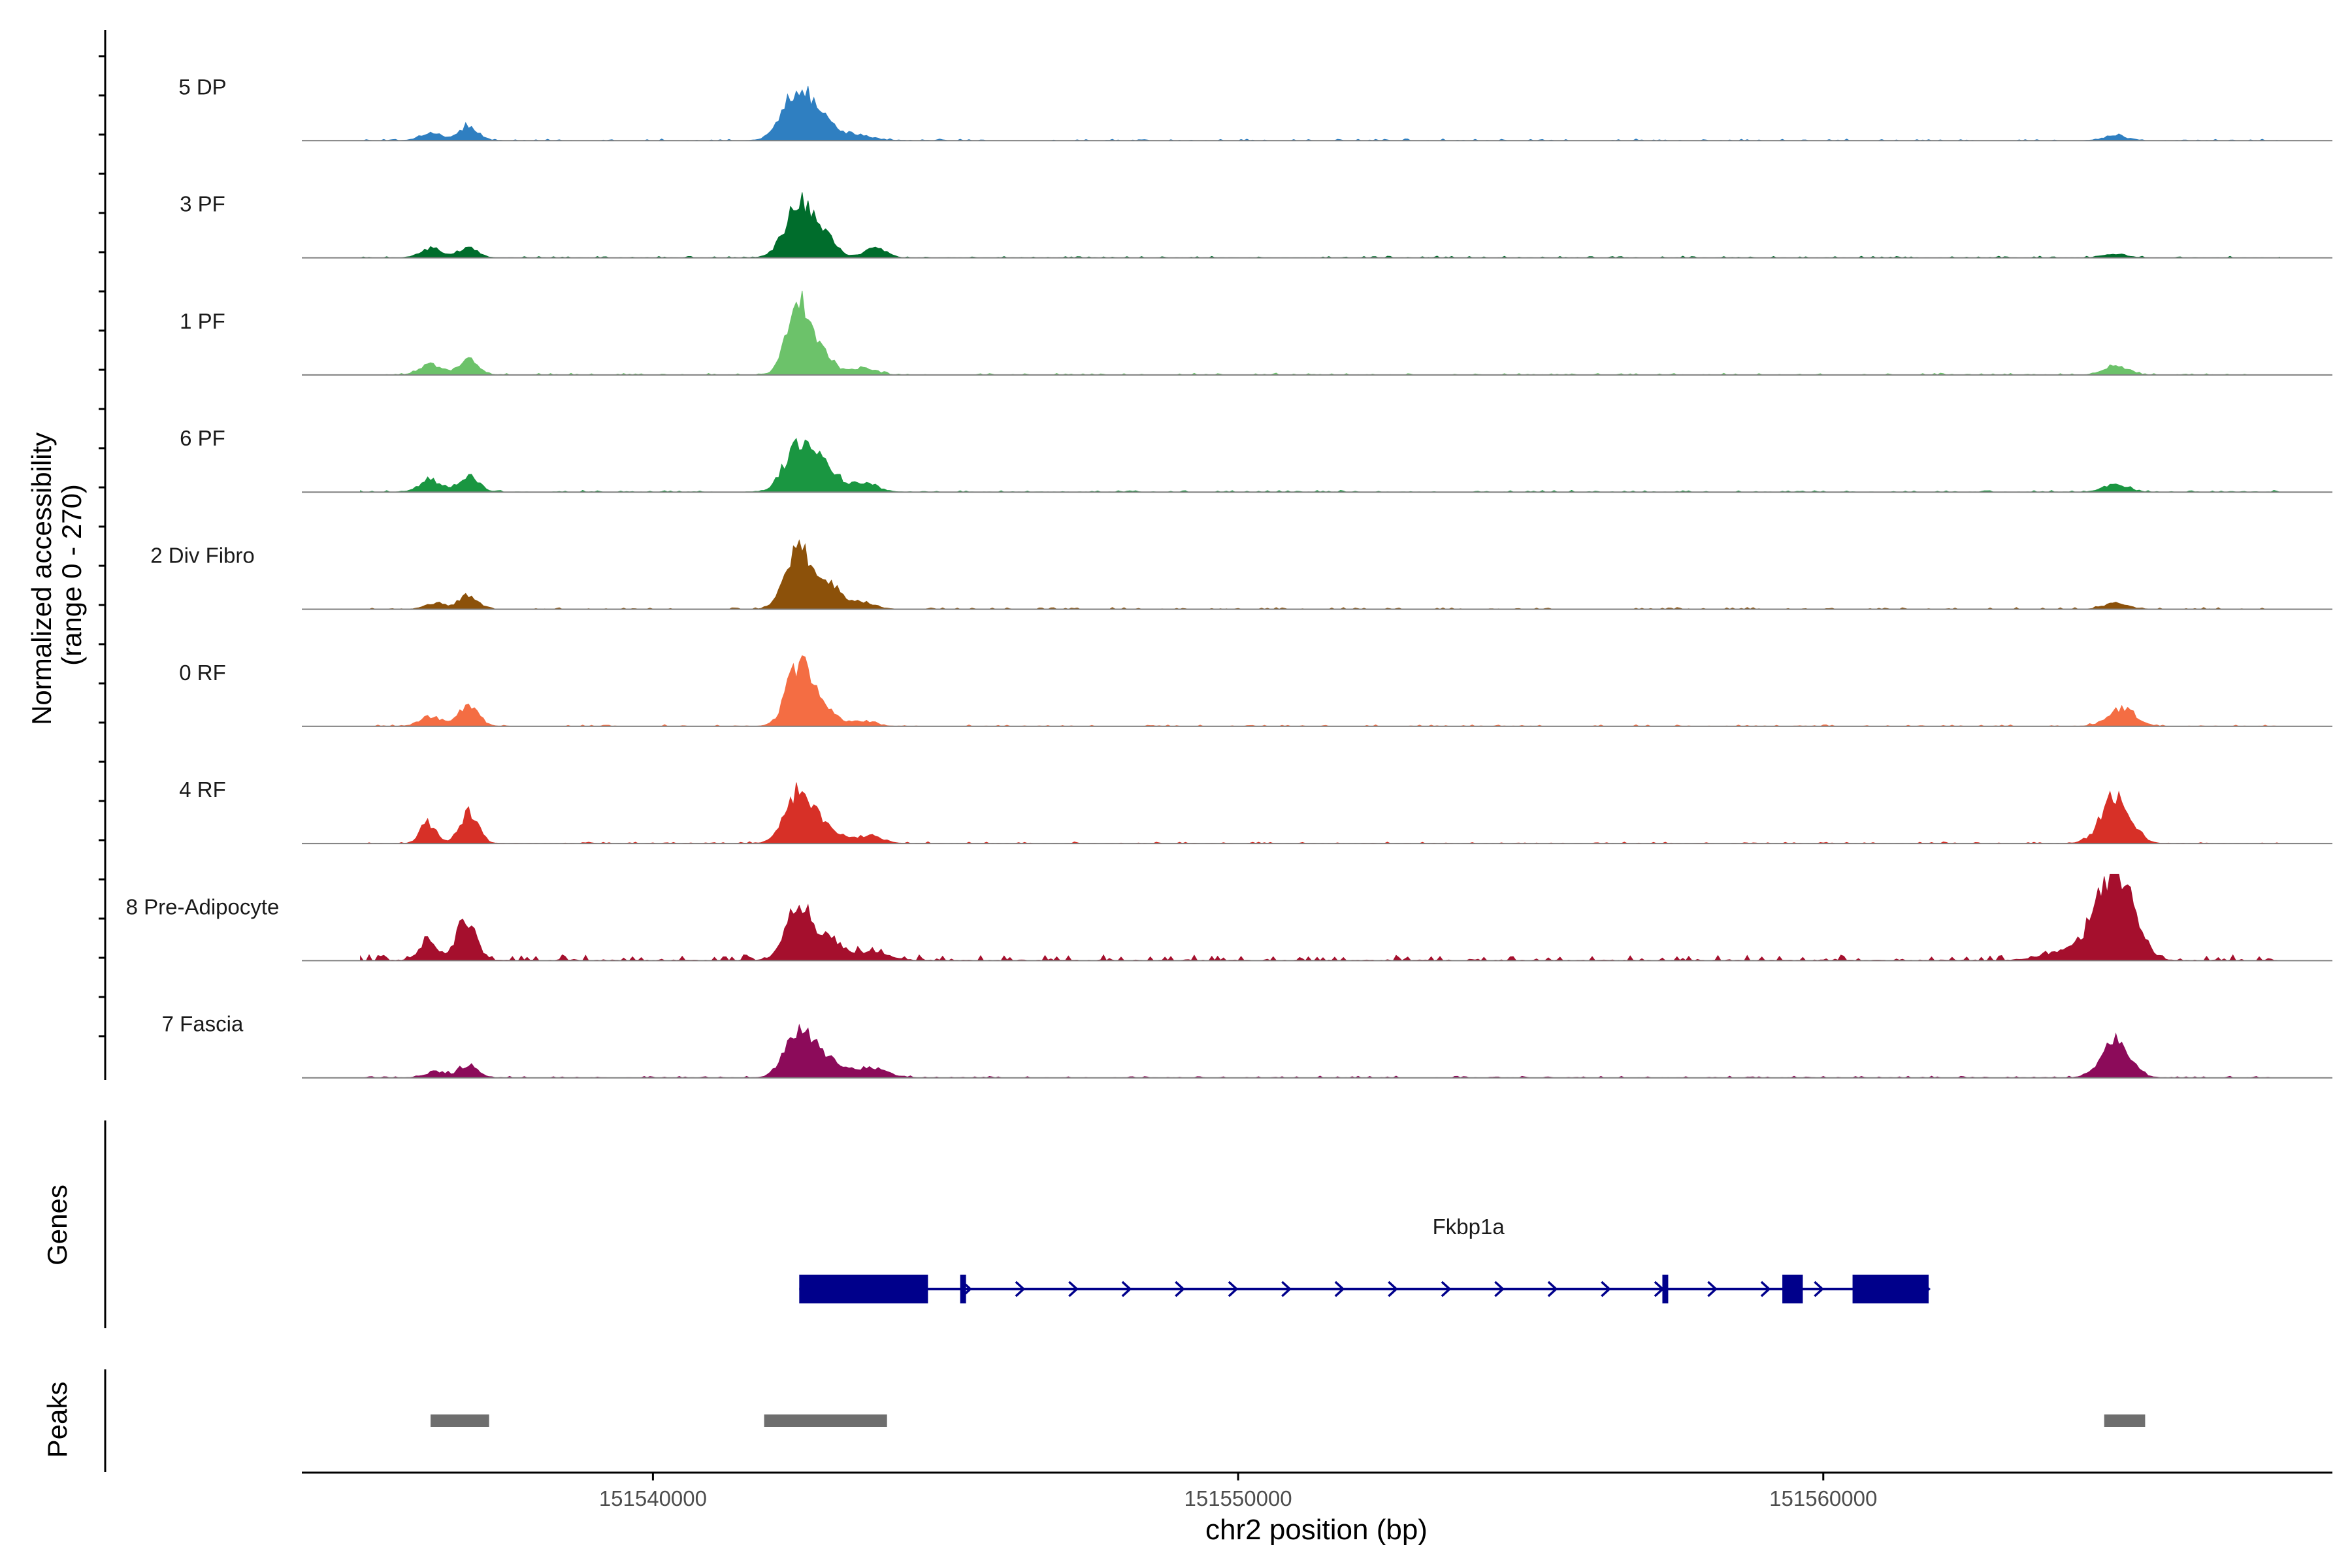  Describe the element at coordinates (1255, 811) in the screenshot. I see `coverage-track: 4 RF` at that location.